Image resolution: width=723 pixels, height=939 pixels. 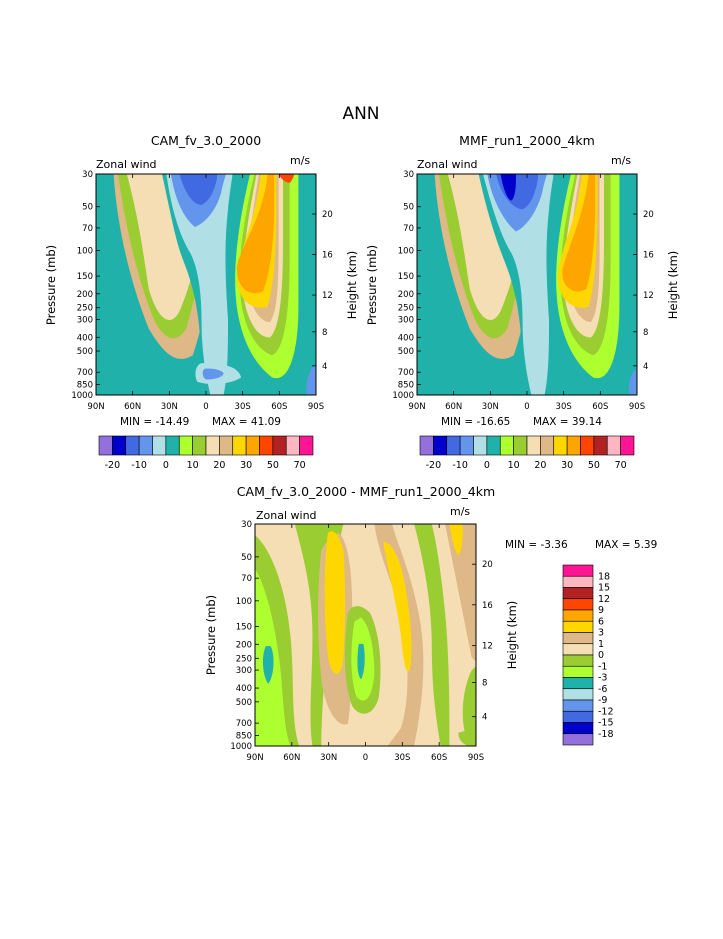 I want to click on colorbar-label: -12, so click(x=606, y=711).